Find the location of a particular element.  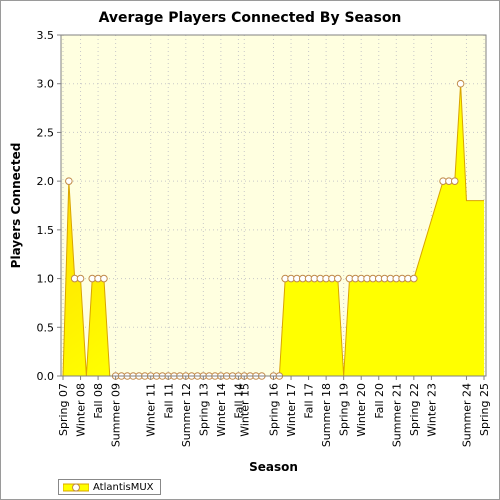

x-tick-label: Fall 14 is located at coordinates (238, 401).